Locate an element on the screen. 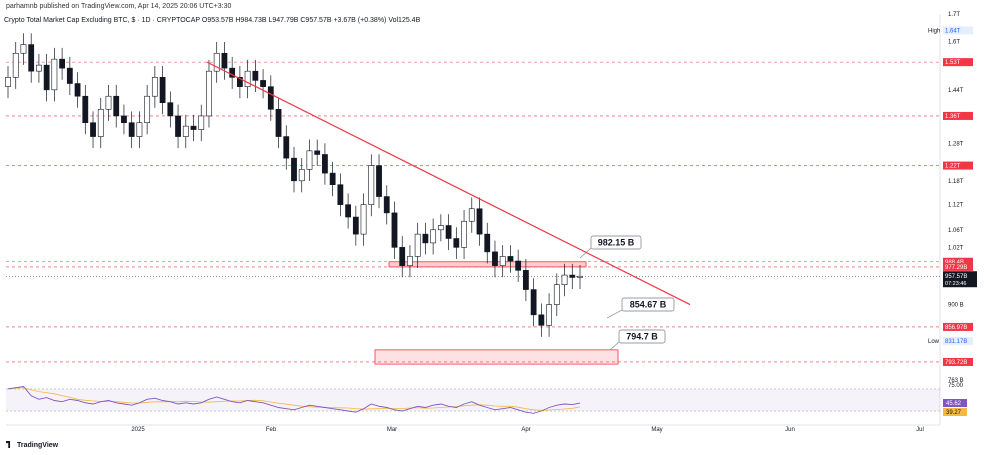  target-zone is located at coordinates (496, 357).